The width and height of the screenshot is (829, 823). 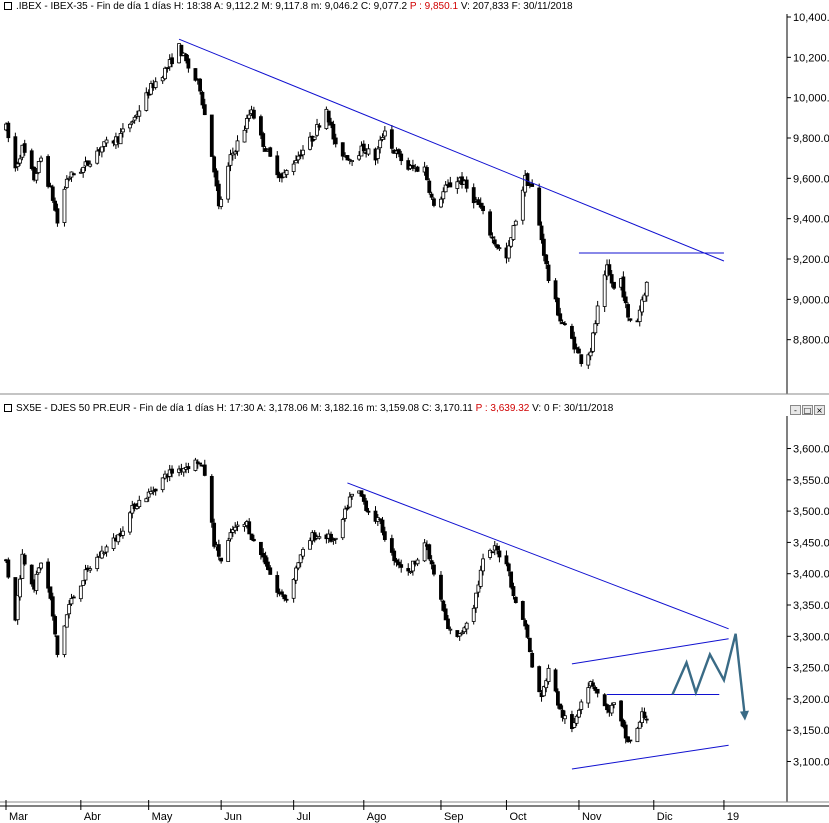 What do you see at coordinates (811, 731) in the screenshot?
I see `sx5e-y-tick-label: 3,150.00` at bounding box center [811, 731].